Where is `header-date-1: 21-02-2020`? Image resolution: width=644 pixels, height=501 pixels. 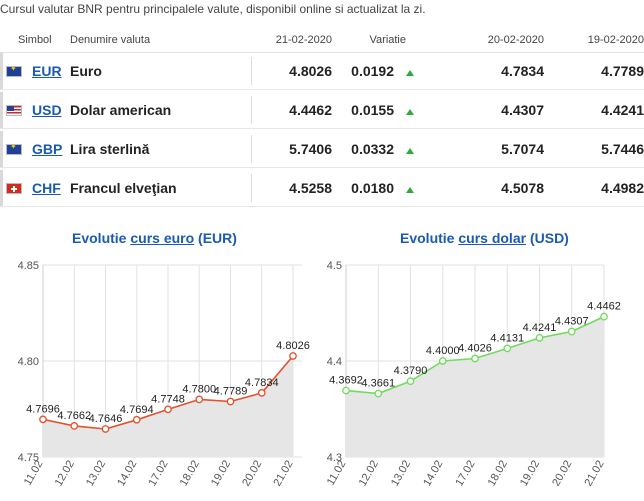 header-date-1: 21-02-2020 is located at coordinates (303, 39).